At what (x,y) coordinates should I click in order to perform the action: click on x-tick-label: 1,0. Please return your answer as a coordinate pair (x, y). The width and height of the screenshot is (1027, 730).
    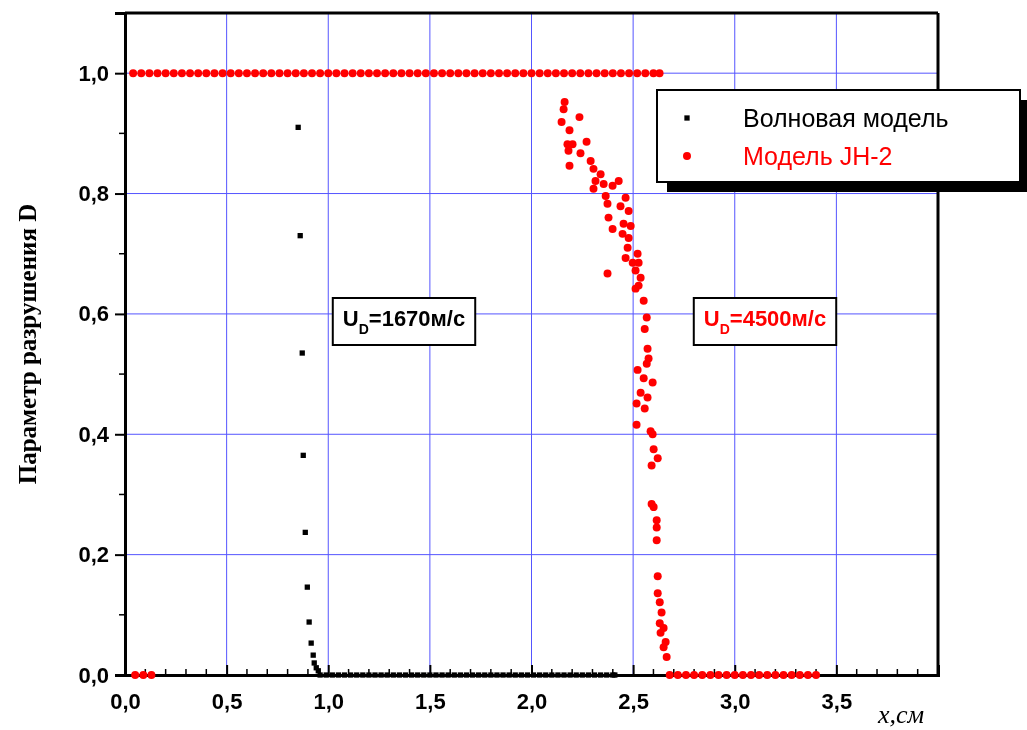
    Looking at the image, I should click on (329, 701).